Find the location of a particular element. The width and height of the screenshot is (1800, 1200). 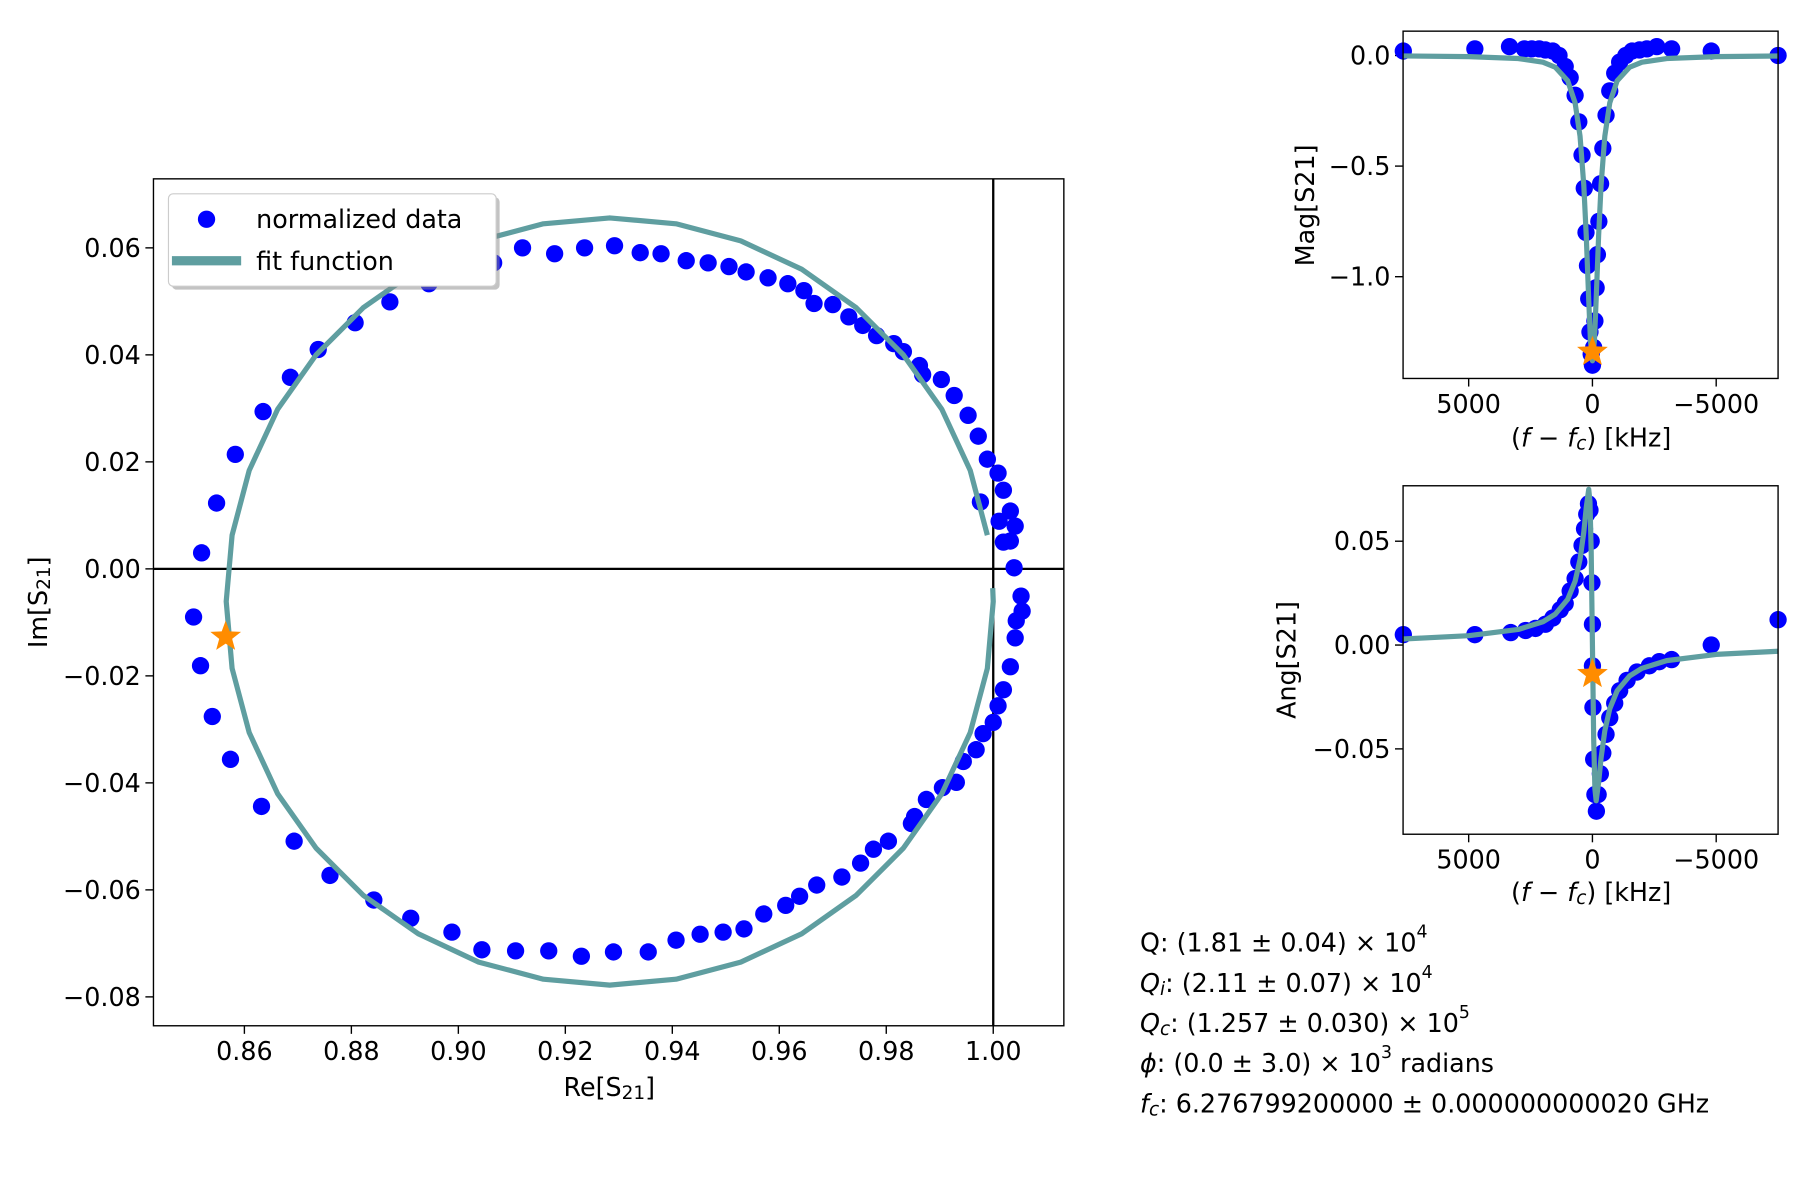

x-tick-label: 0.90 is located at coordinates (458, 1051).